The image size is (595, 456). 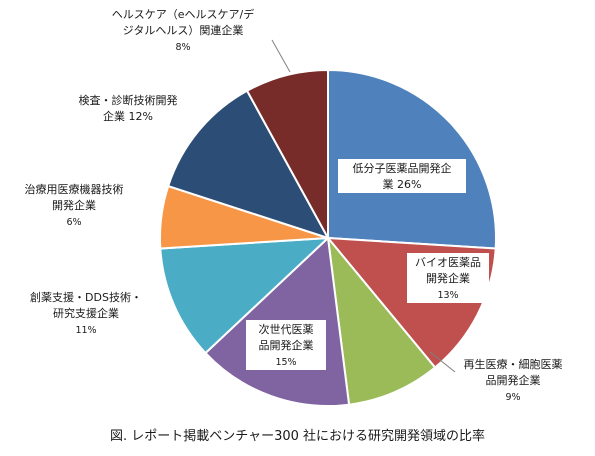 I want to click on slice-label-4: 創薬支援・DDS技術・研究支援企業 11%, so click(x=86, y=313).